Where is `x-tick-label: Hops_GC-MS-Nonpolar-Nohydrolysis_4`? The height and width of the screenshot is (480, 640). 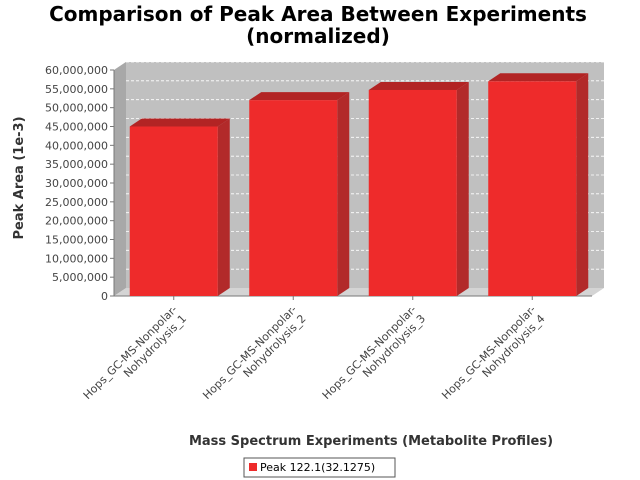 x-tick-label: Hops_GC-MS-Nonpolar-Nohydrolysis_4 is located at coordinates (493, 357).